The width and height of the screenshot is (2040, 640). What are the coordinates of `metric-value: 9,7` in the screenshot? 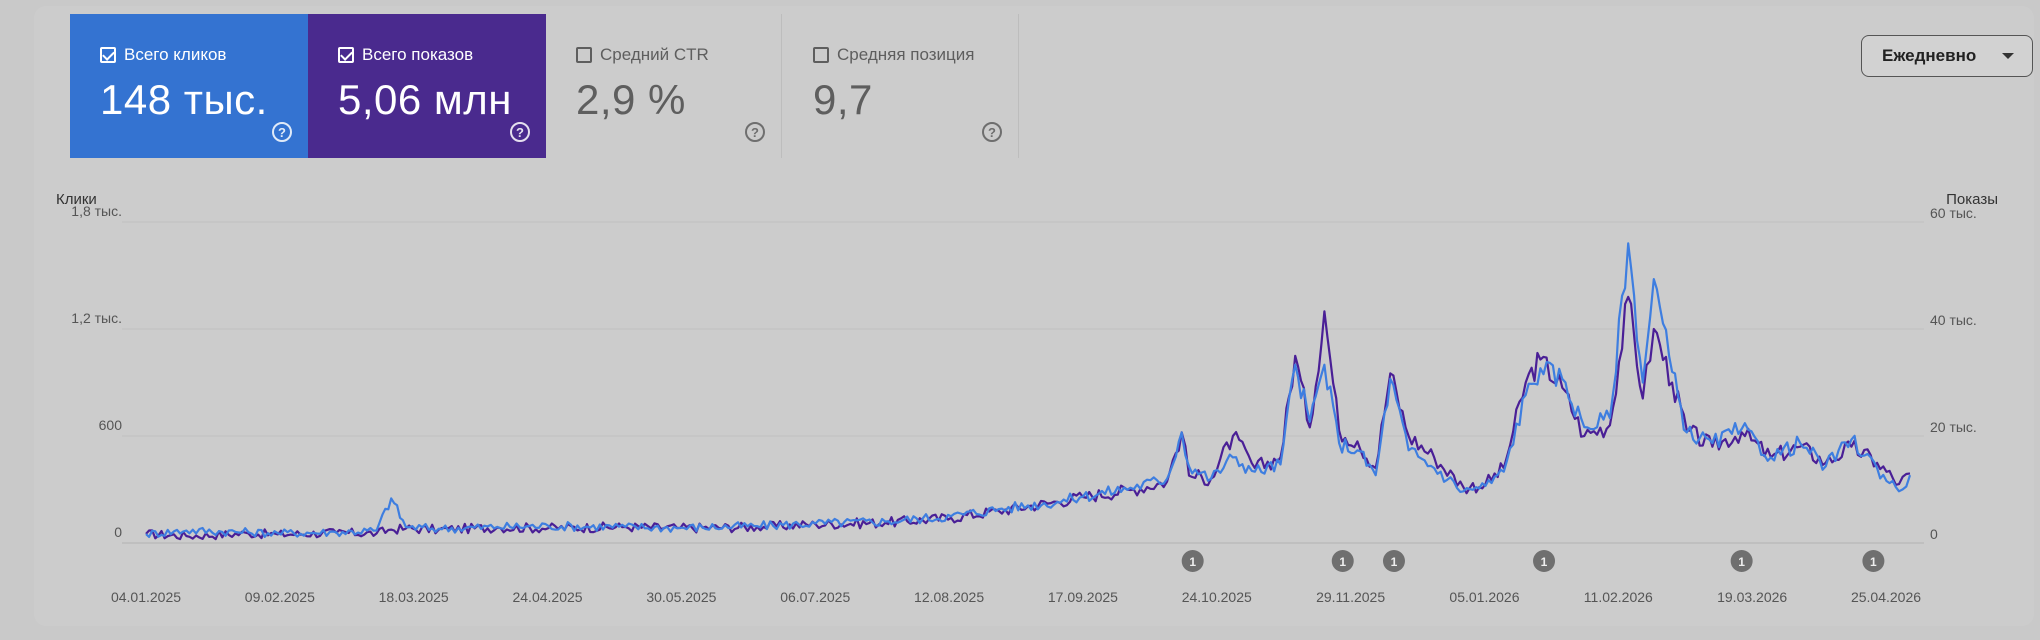 It's located at (843, 99).